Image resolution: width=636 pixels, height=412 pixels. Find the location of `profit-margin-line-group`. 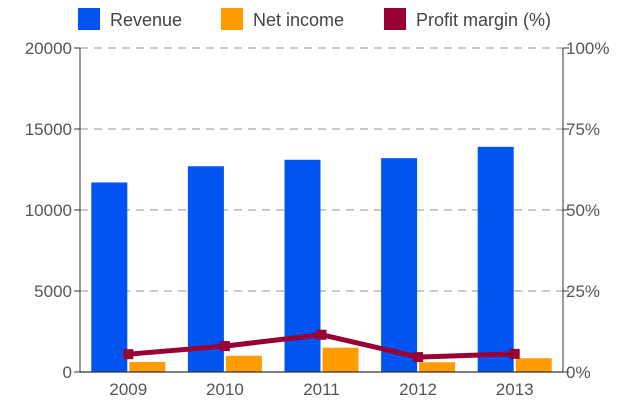

profit-margin-line-group is located at coordinates (321, 346).